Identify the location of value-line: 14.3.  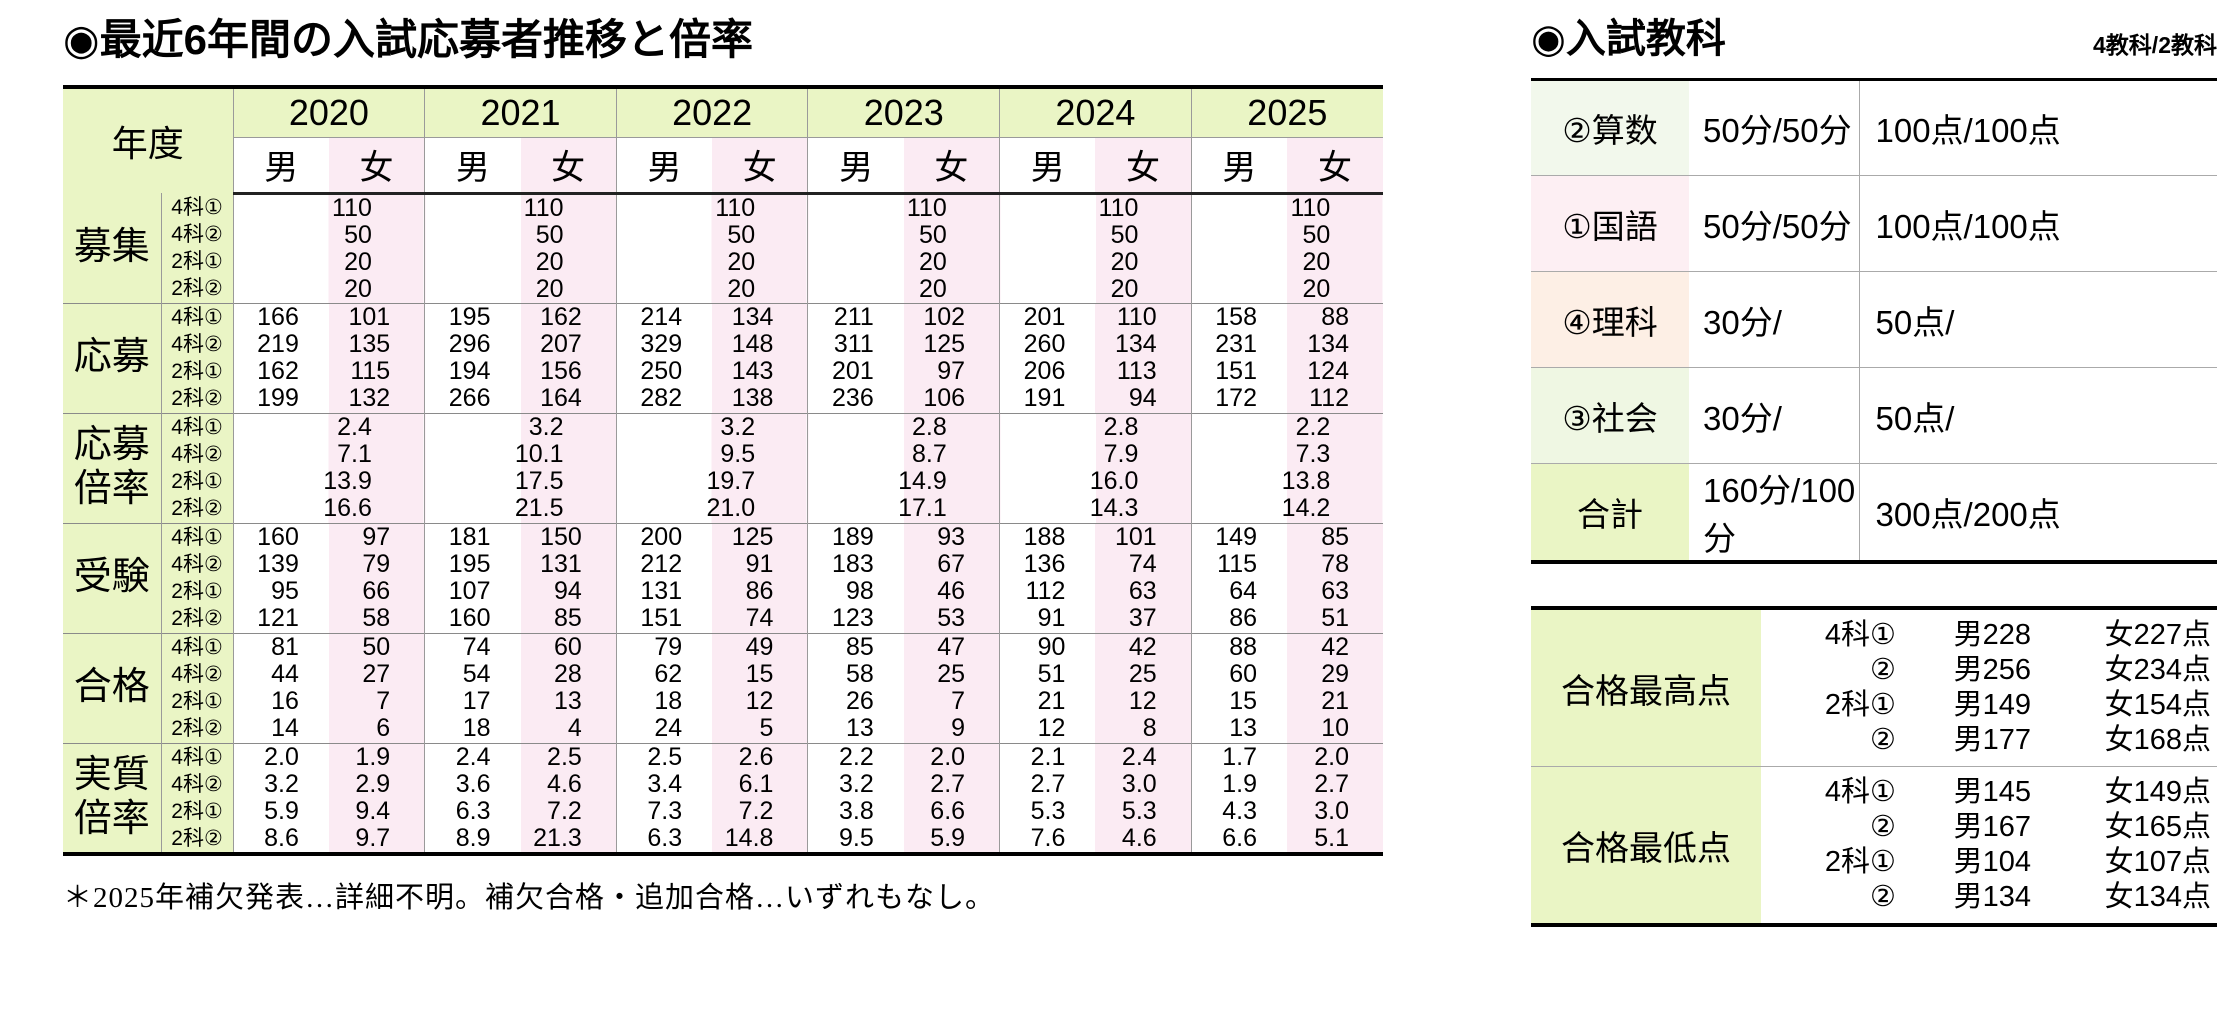
(1095, 508).